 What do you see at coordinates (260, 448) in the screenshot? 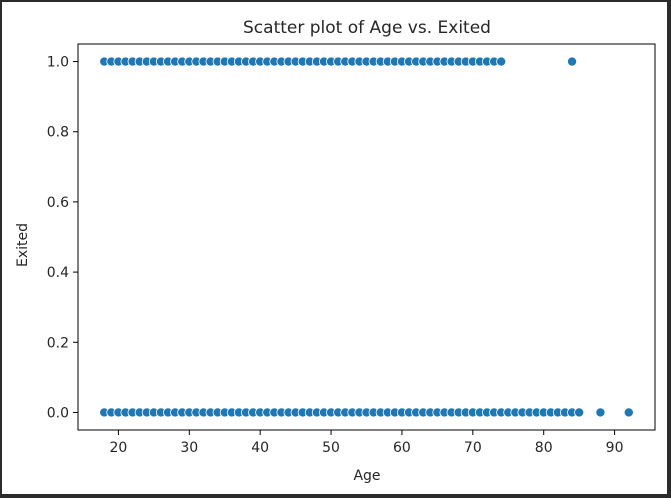
I see `x-tick-label: 40` at bounding box center [260, 448].